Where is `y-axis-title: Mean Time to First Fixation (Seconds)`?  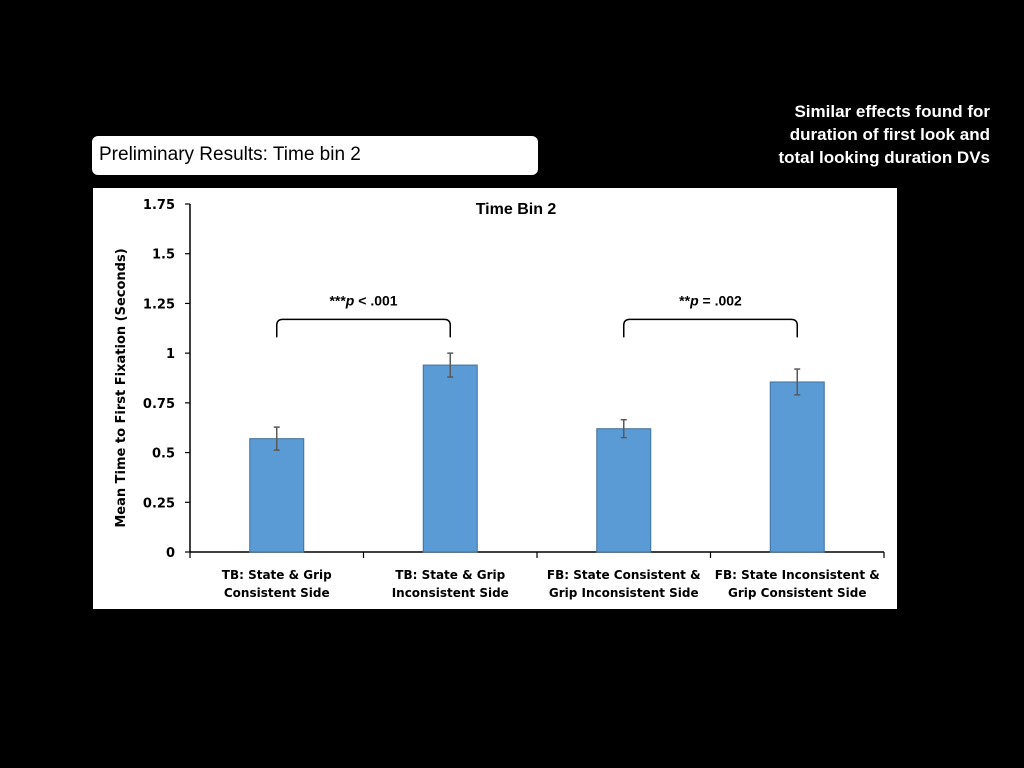 y-axis-title: Mean Time to First Fixation (Seconds) is located at coordinates (121, 387).